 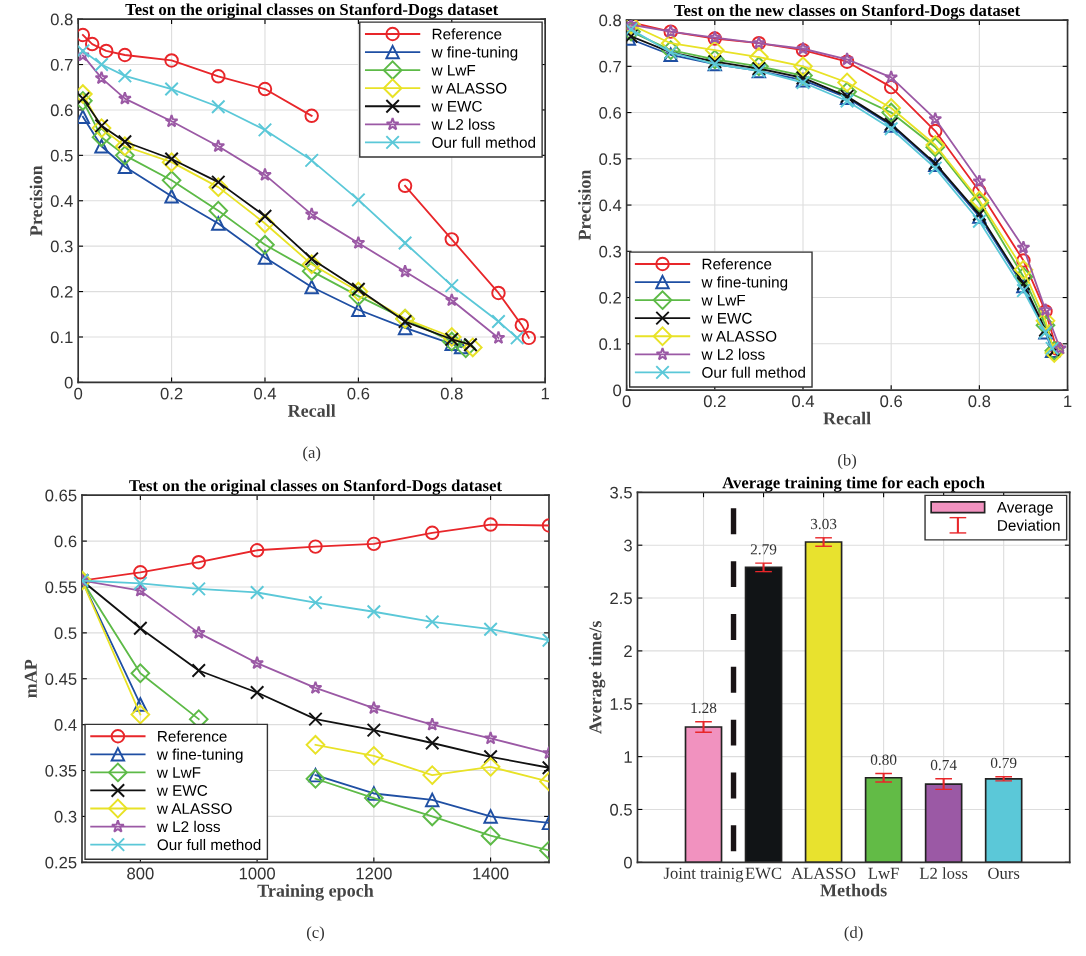 I want to click on data-label: 0.74, so click(x=943, y=765).